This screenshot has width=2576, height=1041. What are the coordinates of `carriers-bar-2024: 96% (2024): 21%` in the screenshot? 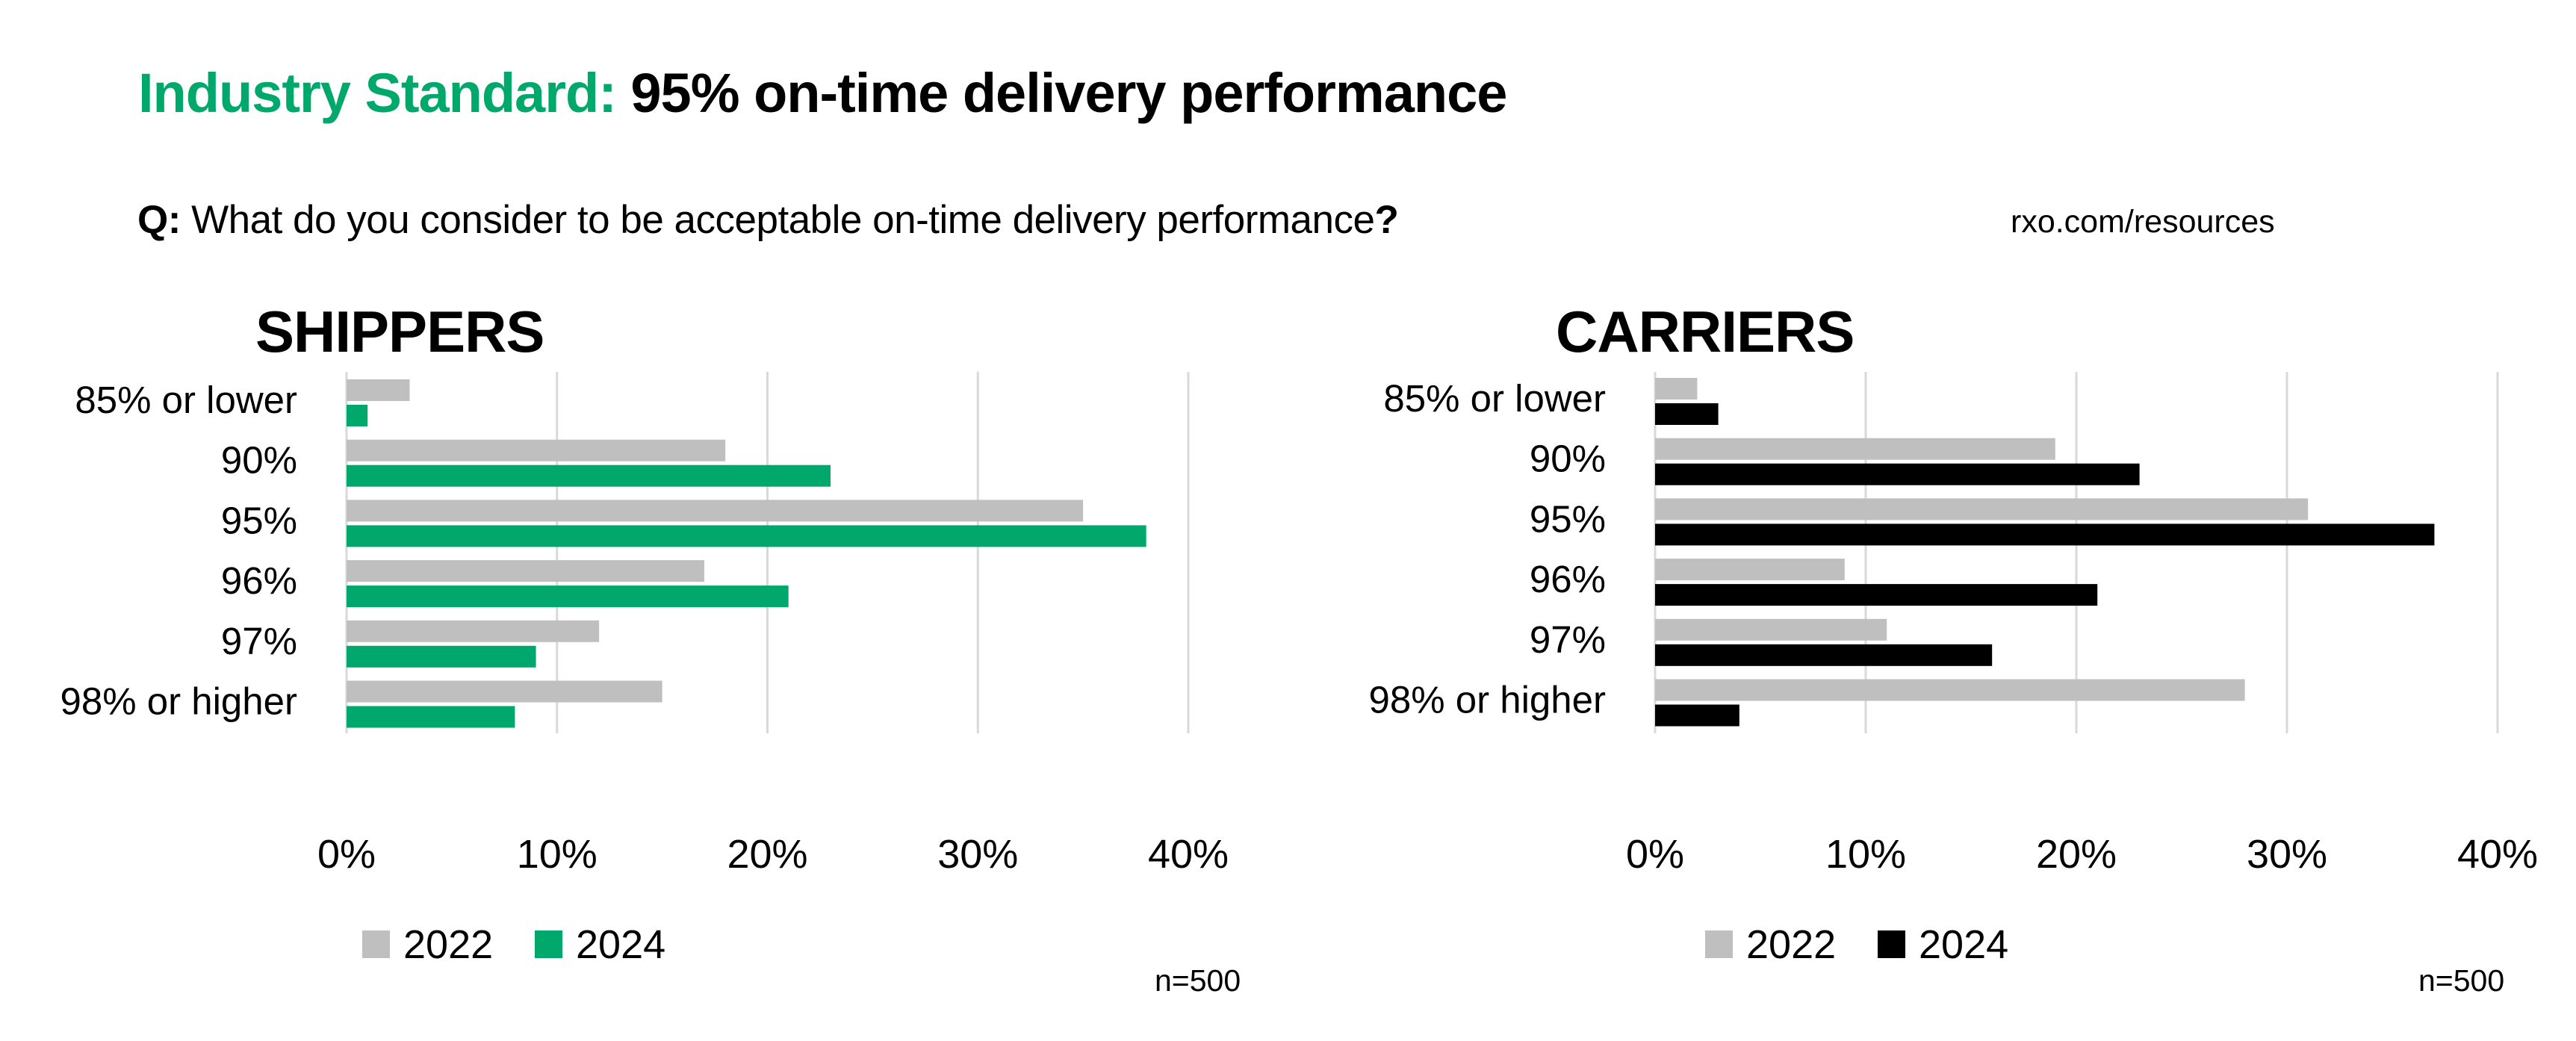 It's located at (1877, 595).